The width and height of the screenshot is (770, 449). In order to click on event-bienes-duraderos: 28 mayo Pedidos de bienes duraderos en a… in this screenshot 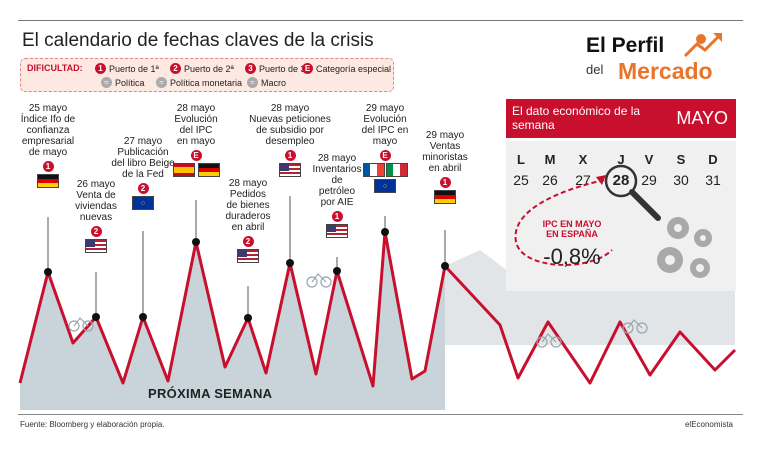, I will do `click(248, 220)`.